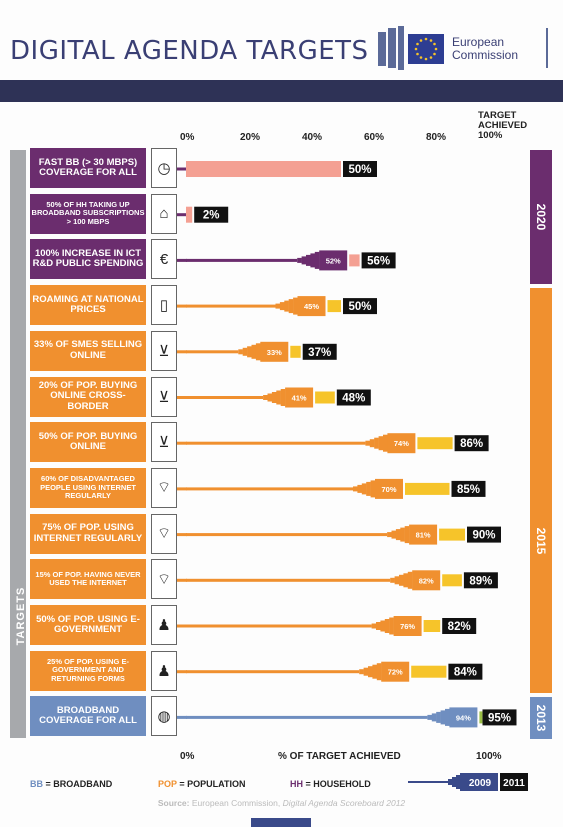 This screenshot has width=563, height=827. What do you see at coordinates (18, 444) in the screenshot?
I see `targets-side-bar: TARGETS` at bounding box center [18, 444].